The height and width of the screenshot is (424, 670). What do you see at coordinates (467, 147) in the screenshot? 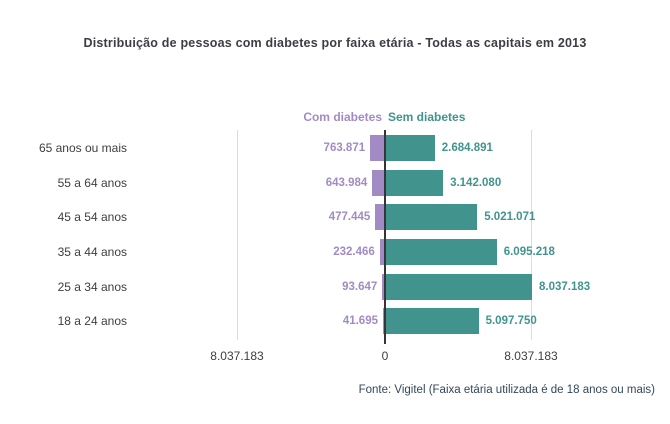
I see `value-label-sem-diabetes: 2.684.891` at bounding box center [467, 147].